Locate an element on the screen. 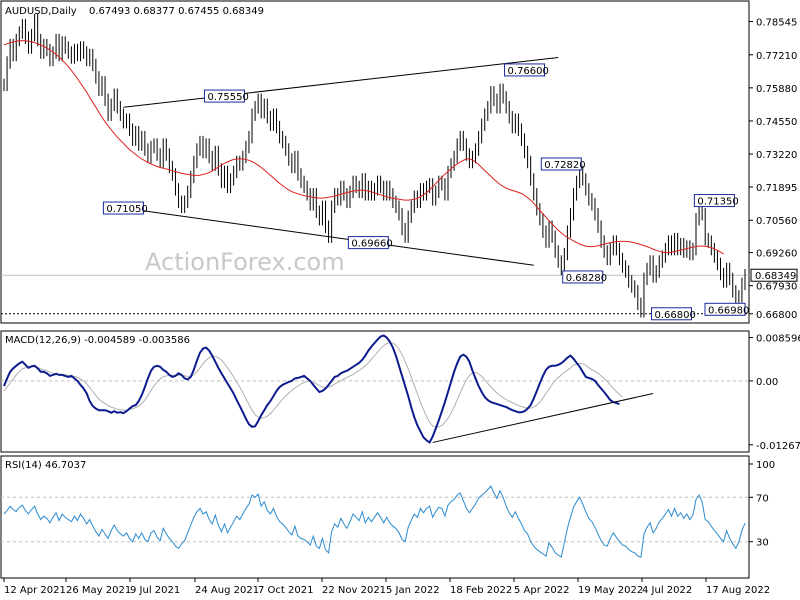  rsi-y-tick-label: 30 is located at coordinates (762, 543).